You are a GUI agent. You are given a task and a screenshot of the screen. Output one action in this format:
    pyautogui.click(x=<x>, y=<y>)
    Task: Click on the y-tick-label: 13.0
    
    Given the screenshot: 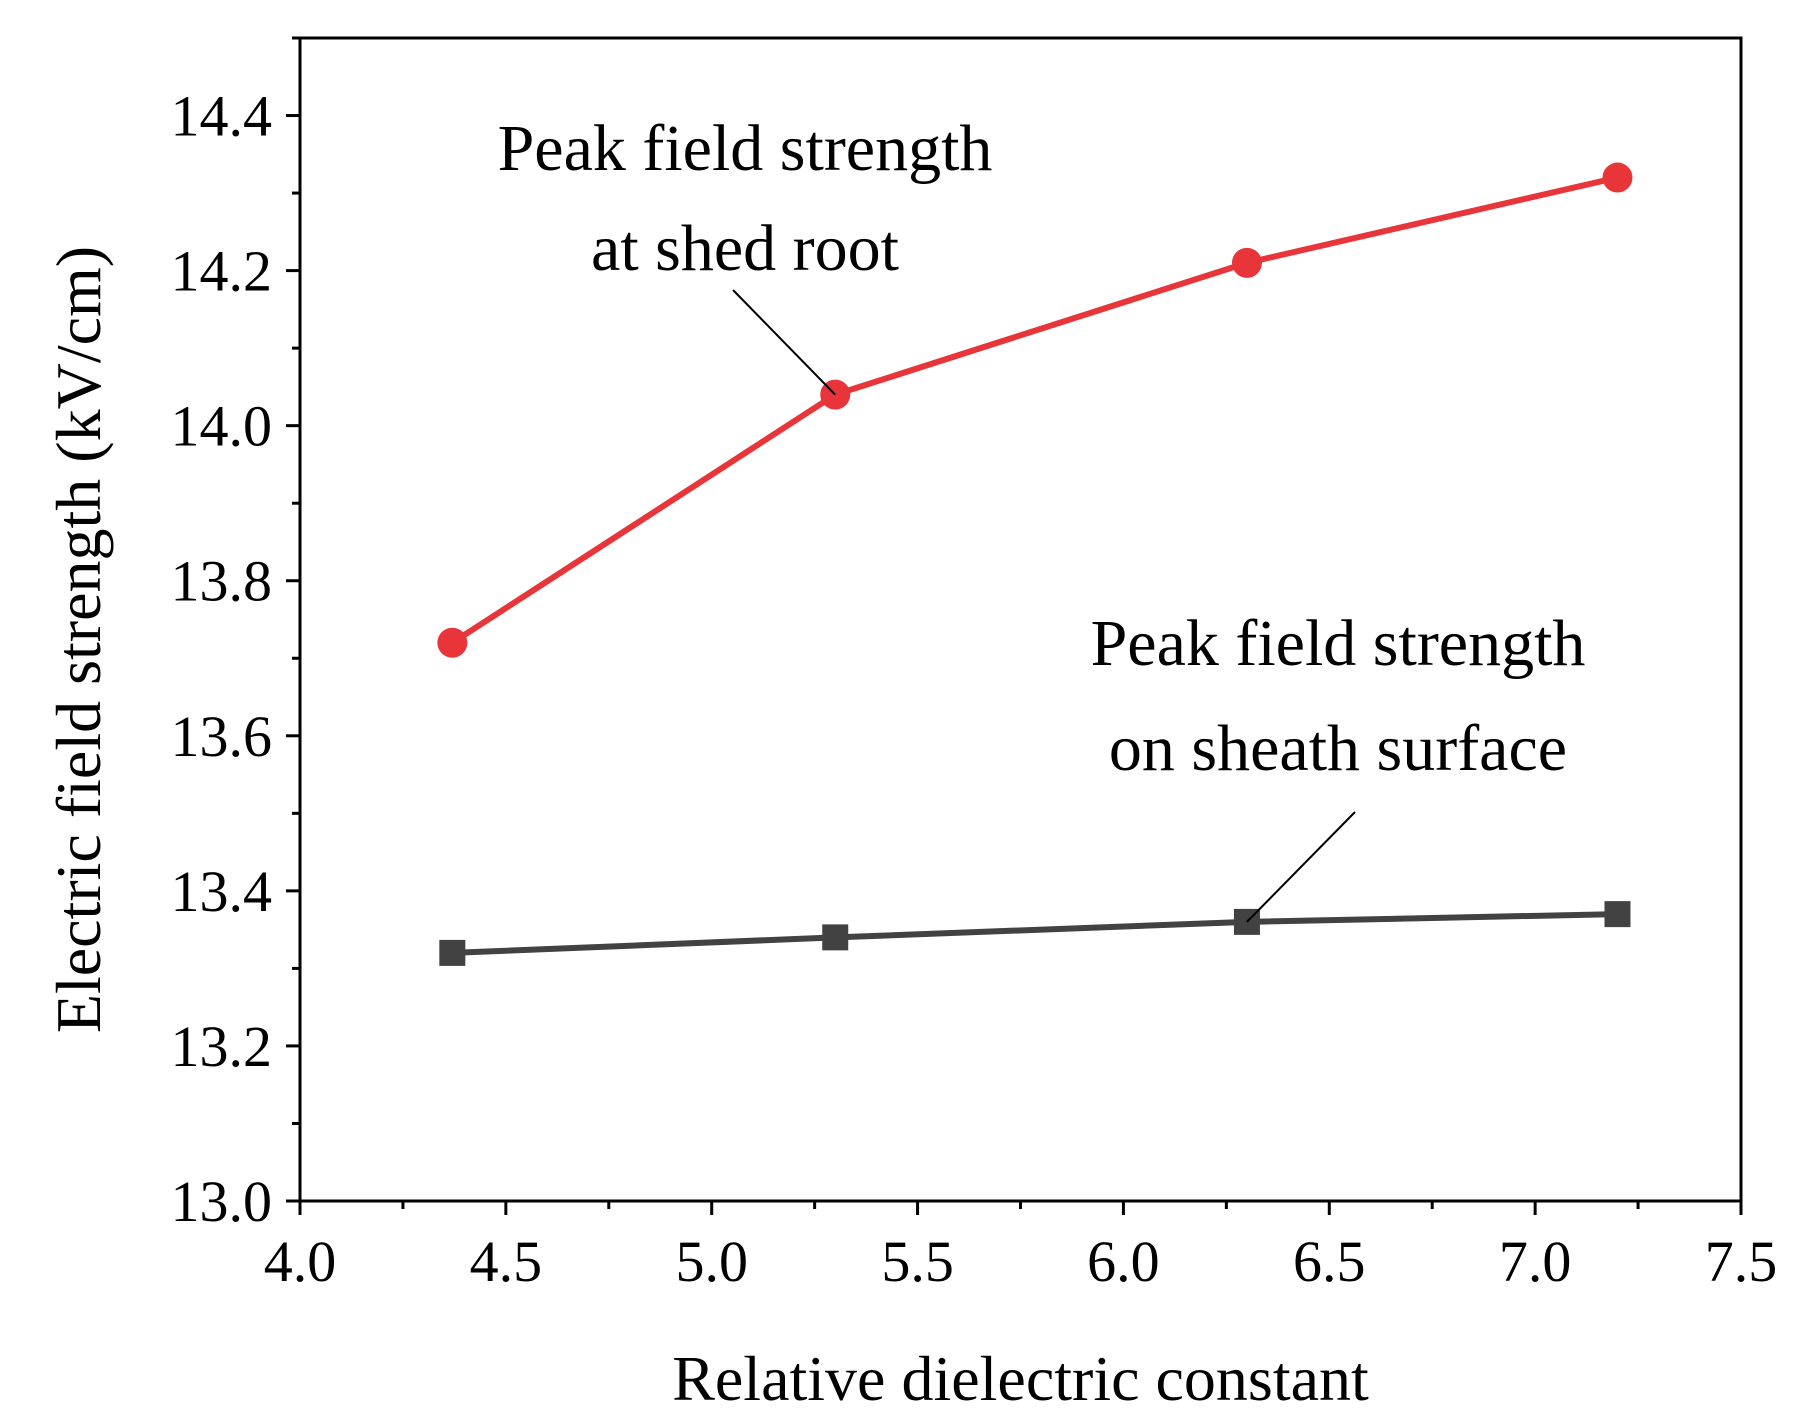 What is the action you would take?
    pyautogui.click(x=222, y=1201)
    